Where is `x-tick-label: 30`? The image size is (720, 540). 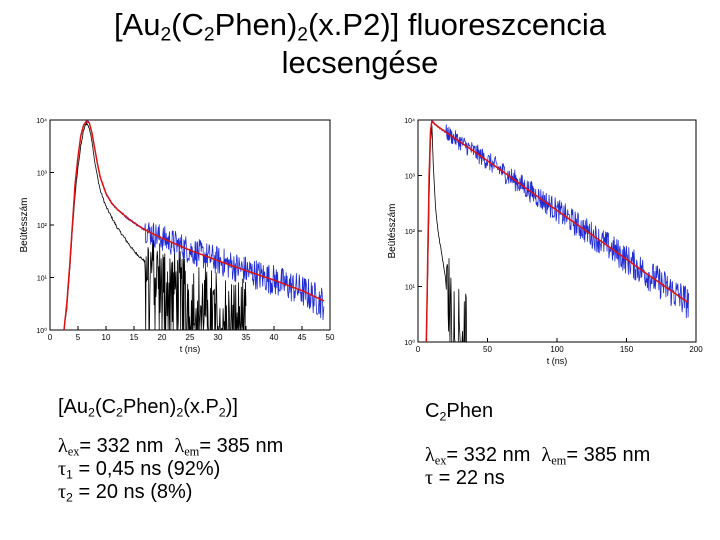 x-tick-label: 30 is located at coordinates (218, 337).